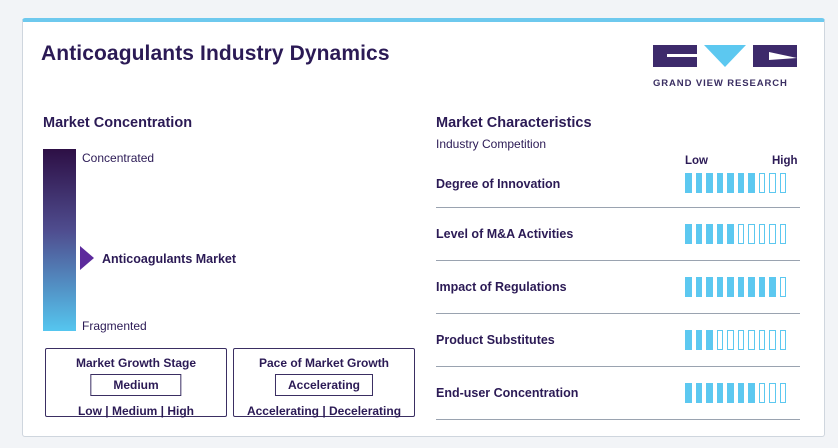  I want to click on scale-high-label: High, so click(785, 161).